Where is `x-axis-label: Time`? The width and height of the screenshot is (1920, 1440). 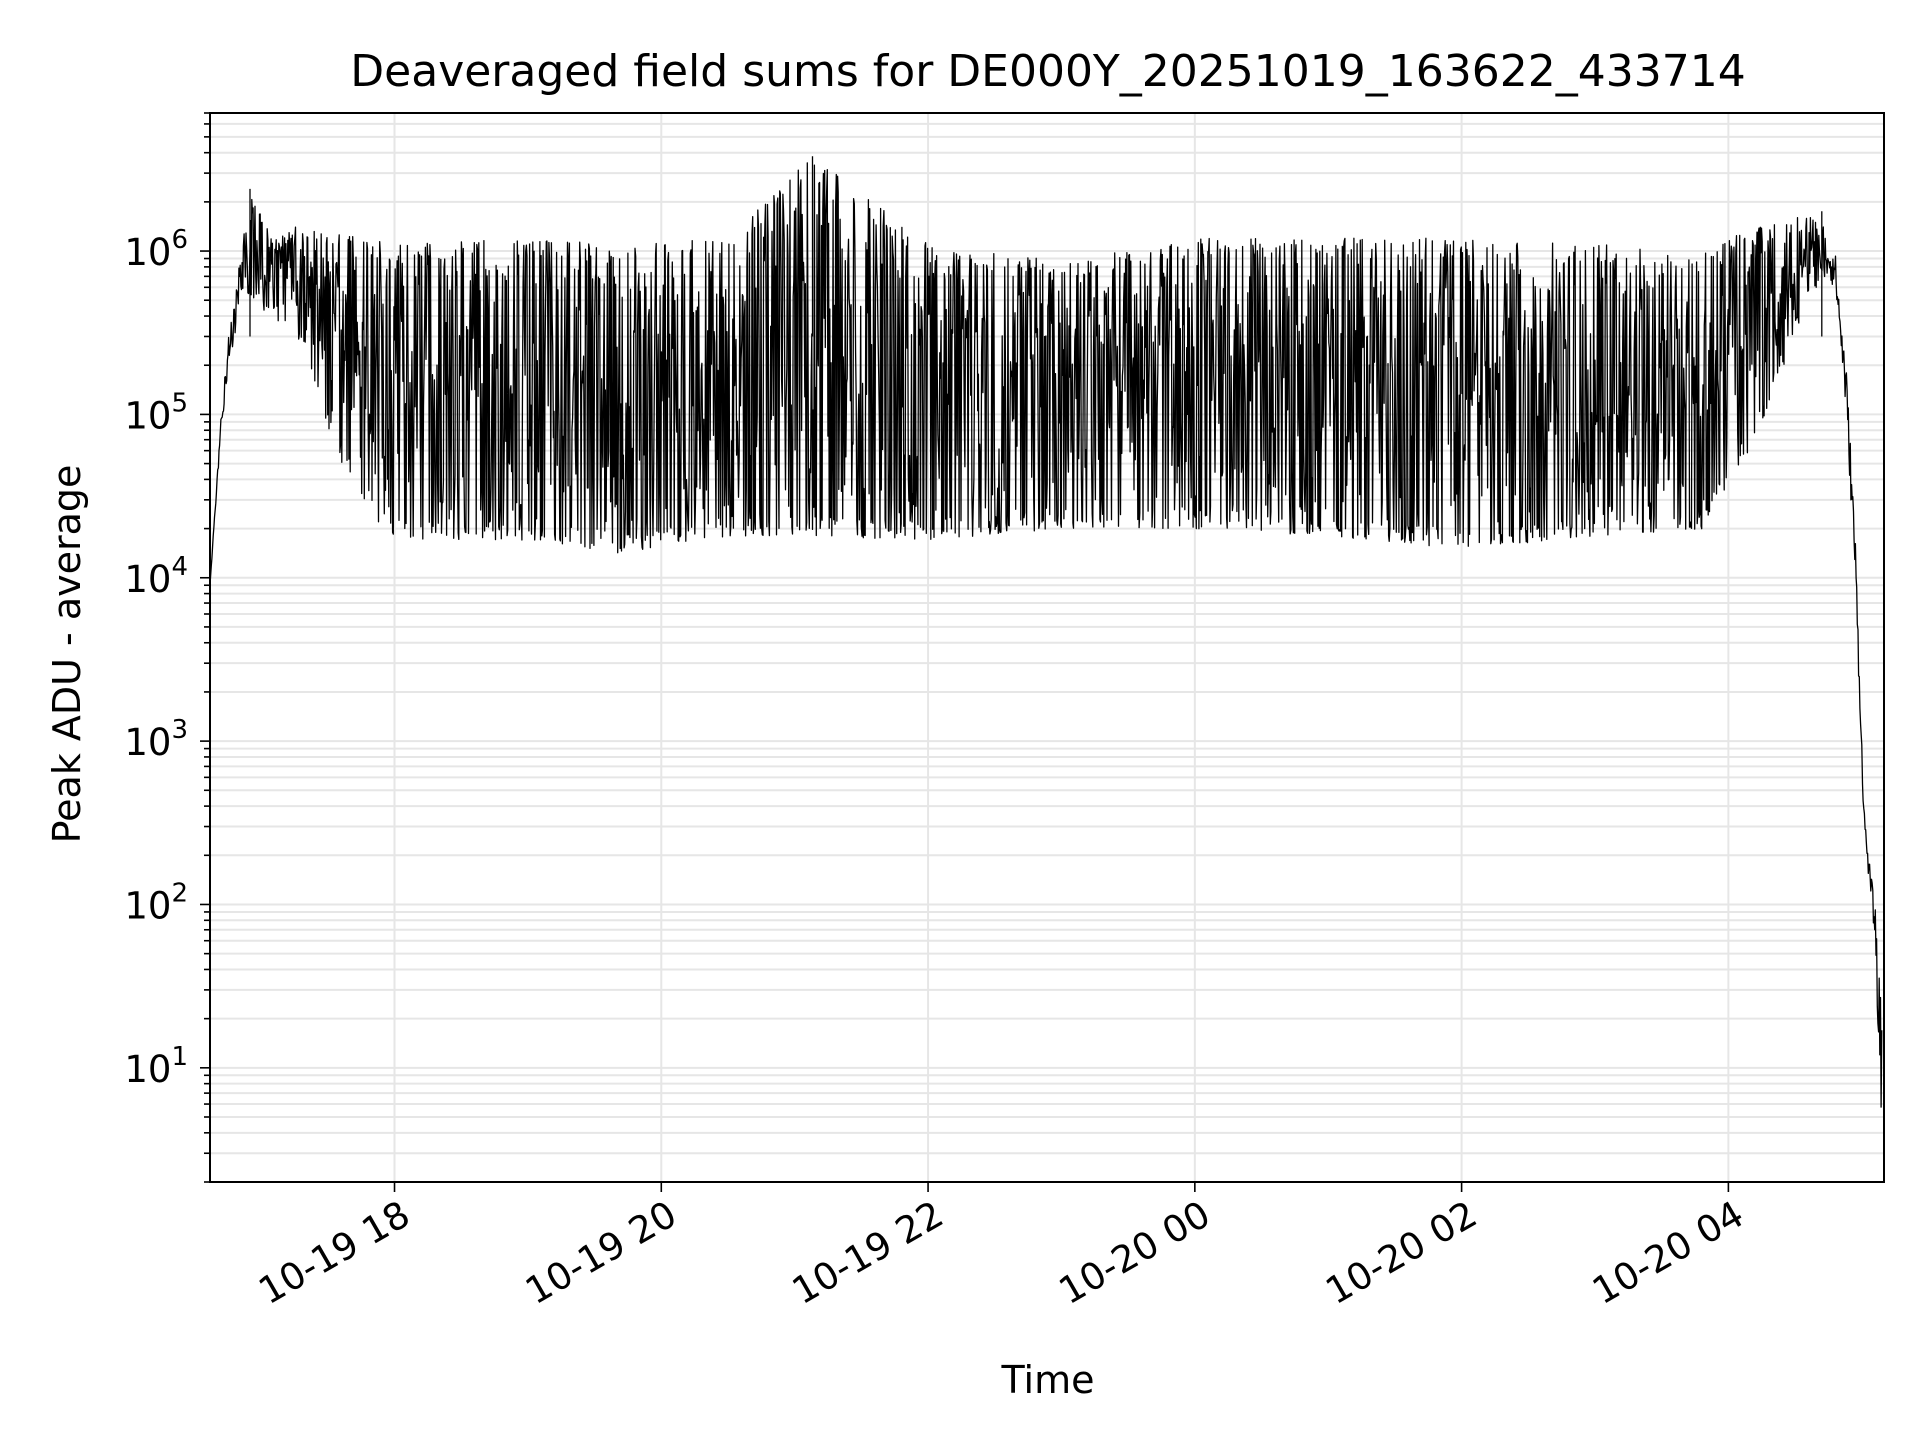 x-axis-label: Time is located at coordinates (1048, 1380).